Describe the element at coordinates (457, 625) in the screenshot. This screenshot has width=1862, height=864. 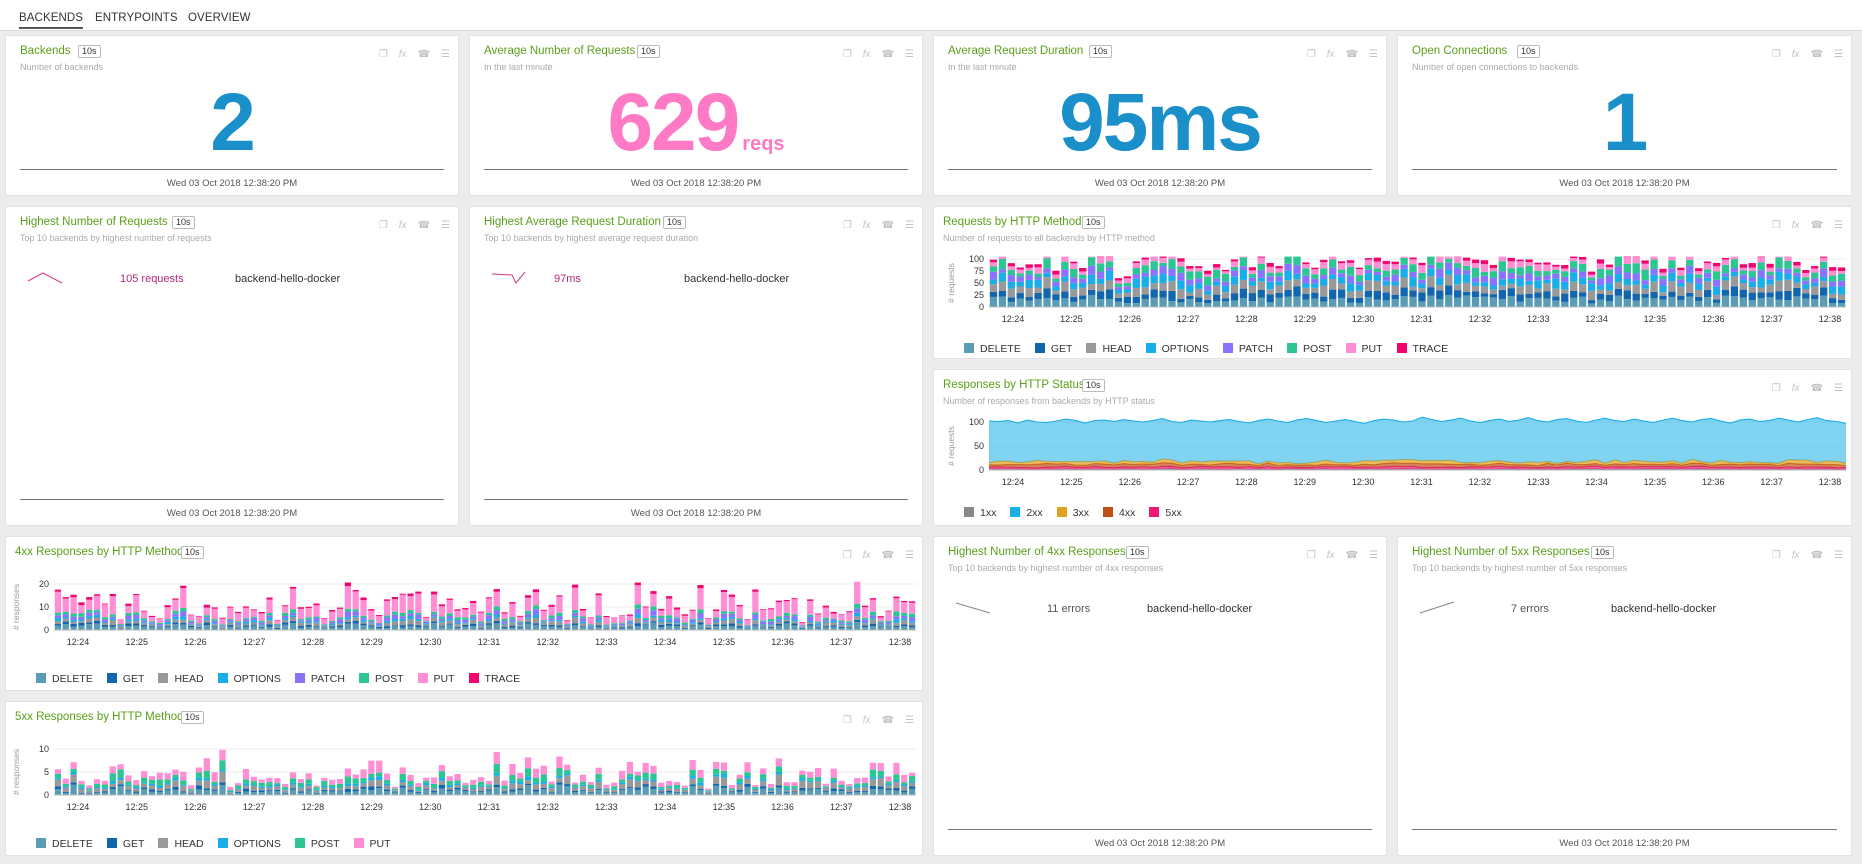
I see `bar-segment-head` at that location.